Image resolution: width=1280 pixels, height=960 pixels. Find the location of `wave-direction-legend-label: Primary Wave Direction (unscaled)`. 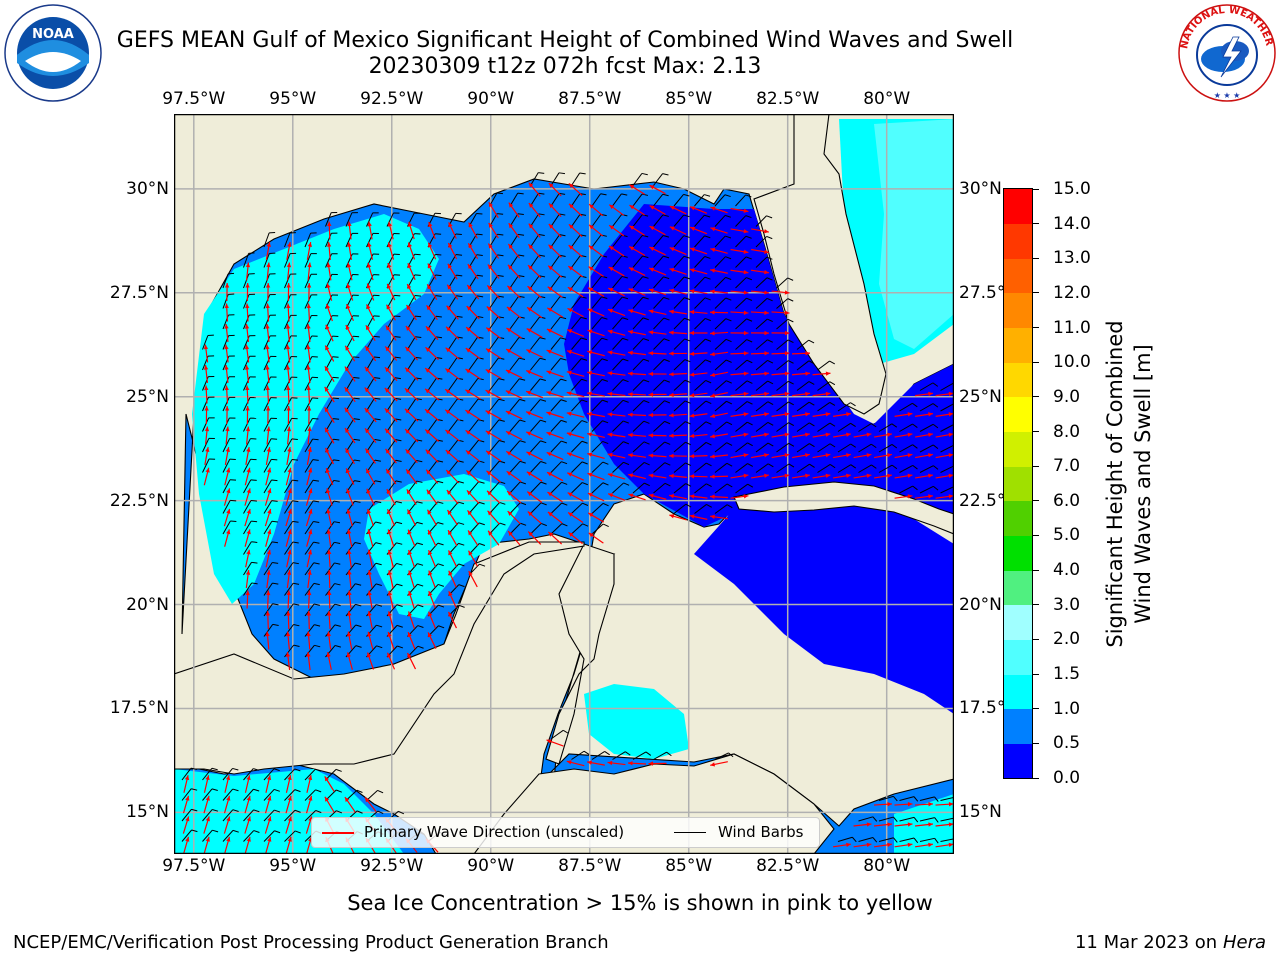

wave-direction-legend-label: Primary Wave Direction (unscaled) is located at coordinates (494, 832).